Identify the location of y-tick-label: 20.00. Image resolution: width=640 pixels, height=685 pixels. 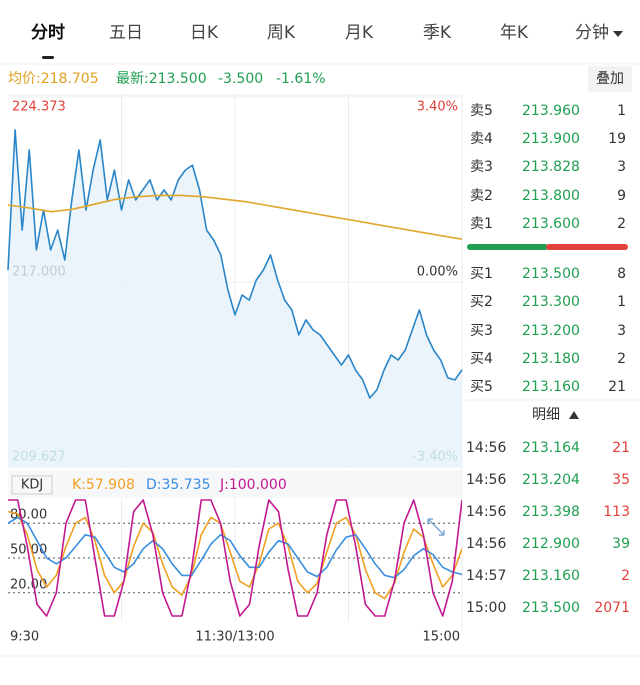
(28, 584).